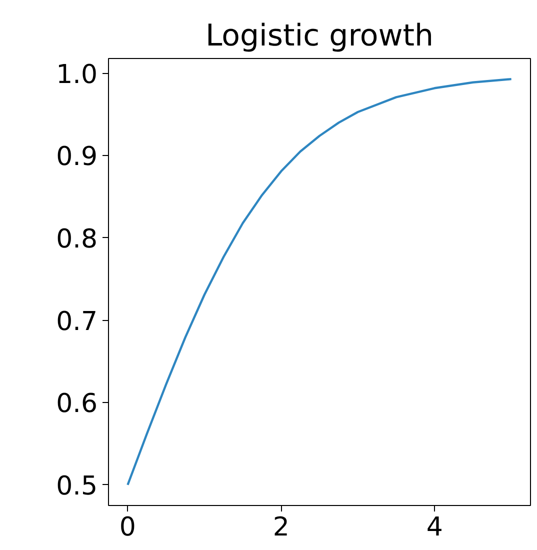  Describe the element at coordinates (281, 527) in the screenshot. I see `x-tick-label: 2` at that location.